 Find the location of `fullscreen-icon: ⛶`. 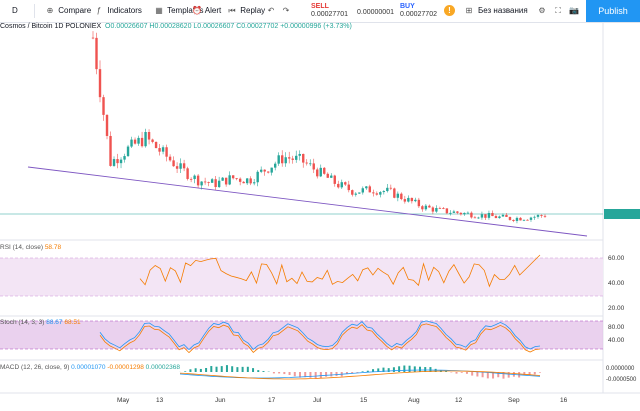

fullscreen-icon: ⛶ is located at coordinates (558, 10).